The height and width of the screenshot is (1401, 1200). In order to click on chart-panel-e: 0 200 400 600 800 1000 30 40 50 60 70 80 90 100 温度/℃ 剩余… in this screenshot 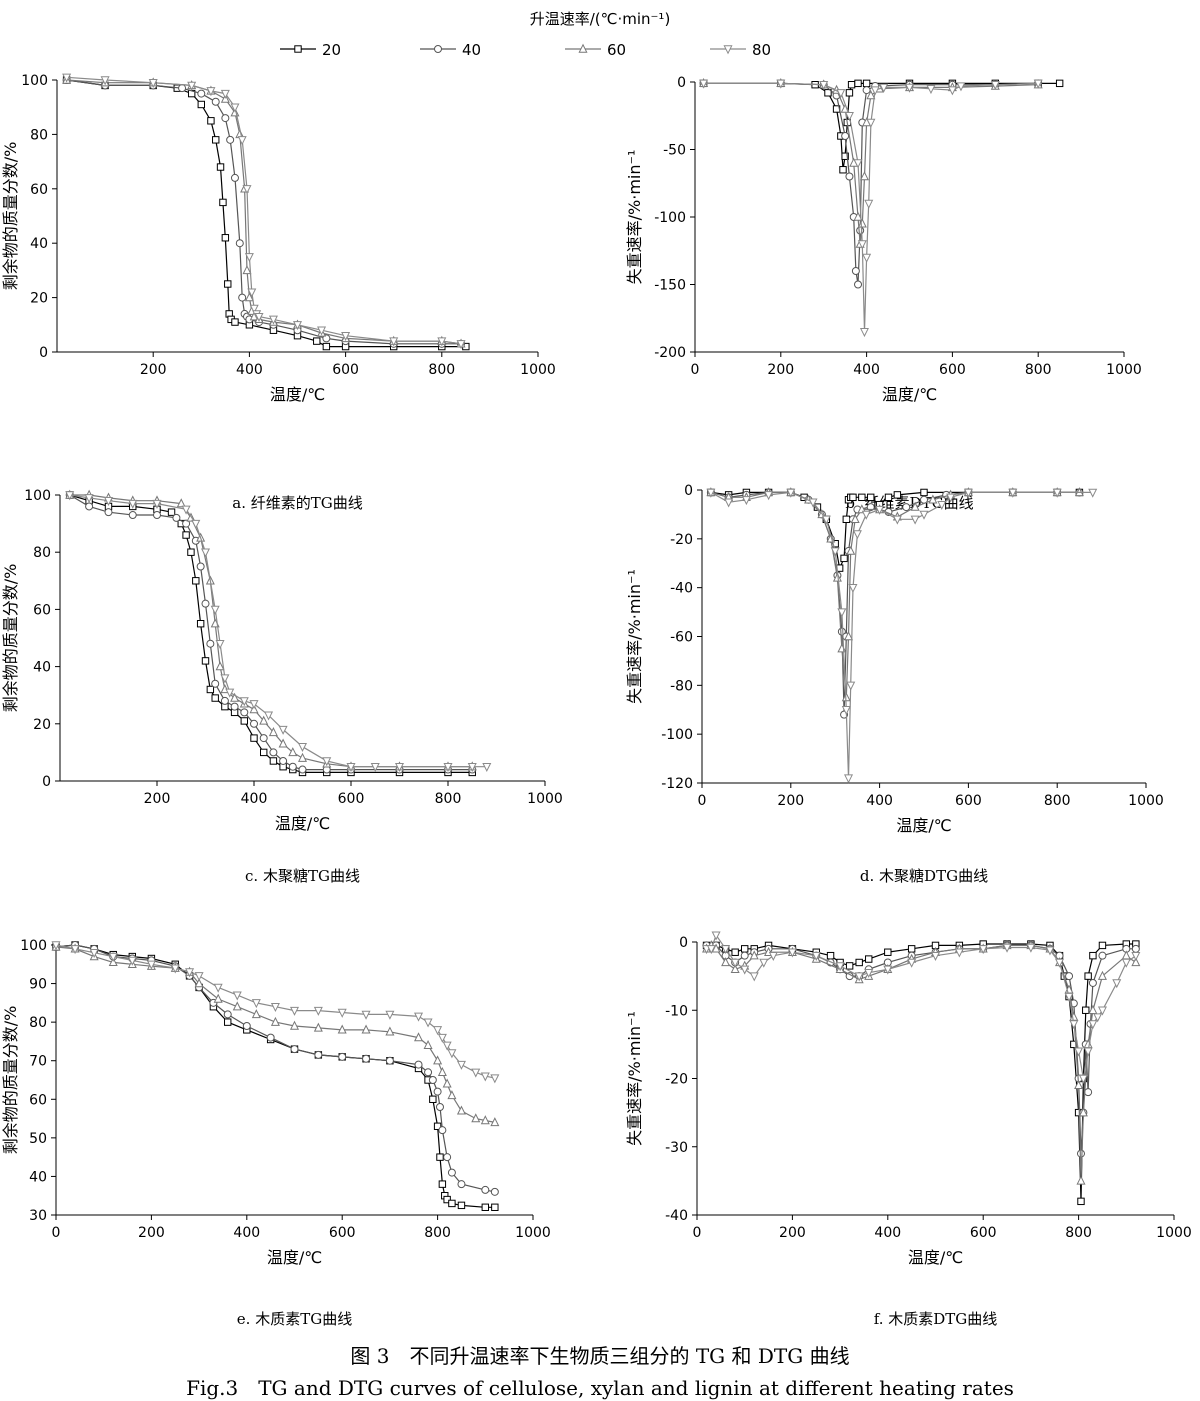, I will do `click(295, 1130)`.